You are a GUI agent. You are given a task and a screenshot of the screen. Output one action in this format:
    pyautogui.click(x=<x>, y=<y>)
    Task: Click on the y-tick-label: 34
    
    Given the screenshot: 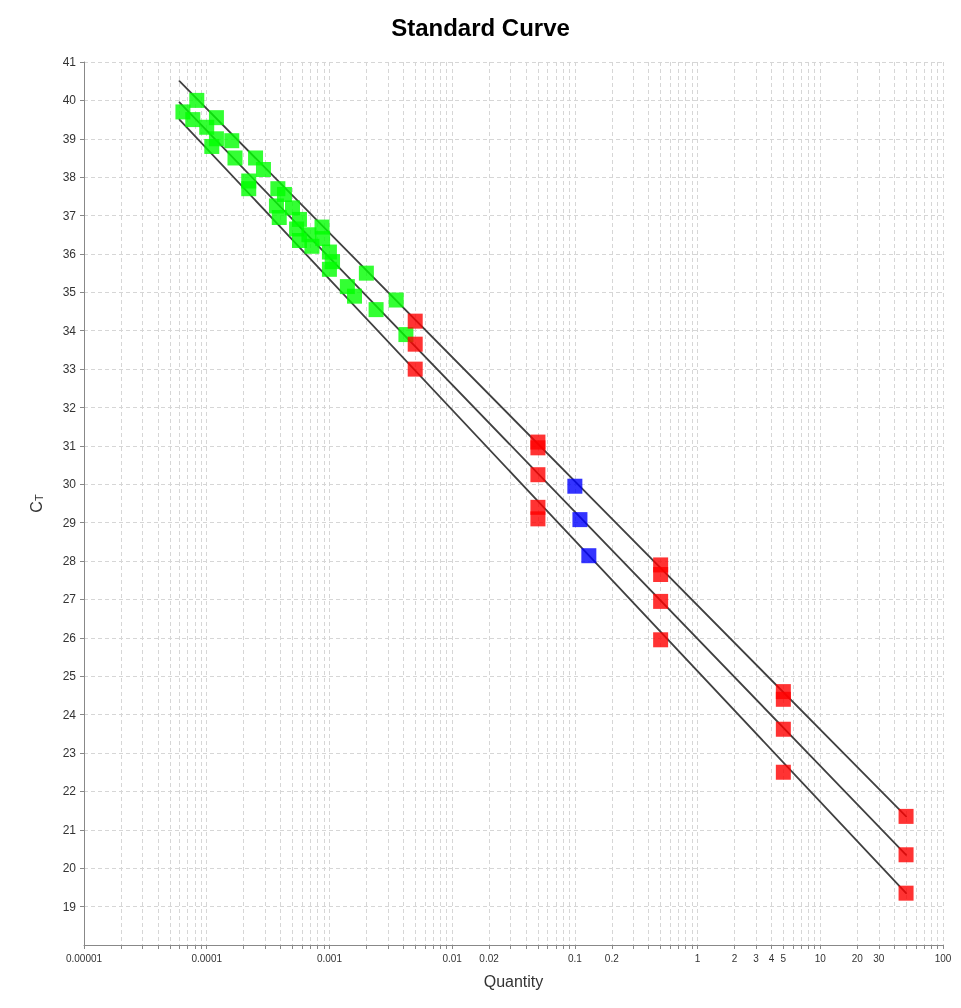 What is the action you would take?
    pyautogui.click(x=69, y=330)
    